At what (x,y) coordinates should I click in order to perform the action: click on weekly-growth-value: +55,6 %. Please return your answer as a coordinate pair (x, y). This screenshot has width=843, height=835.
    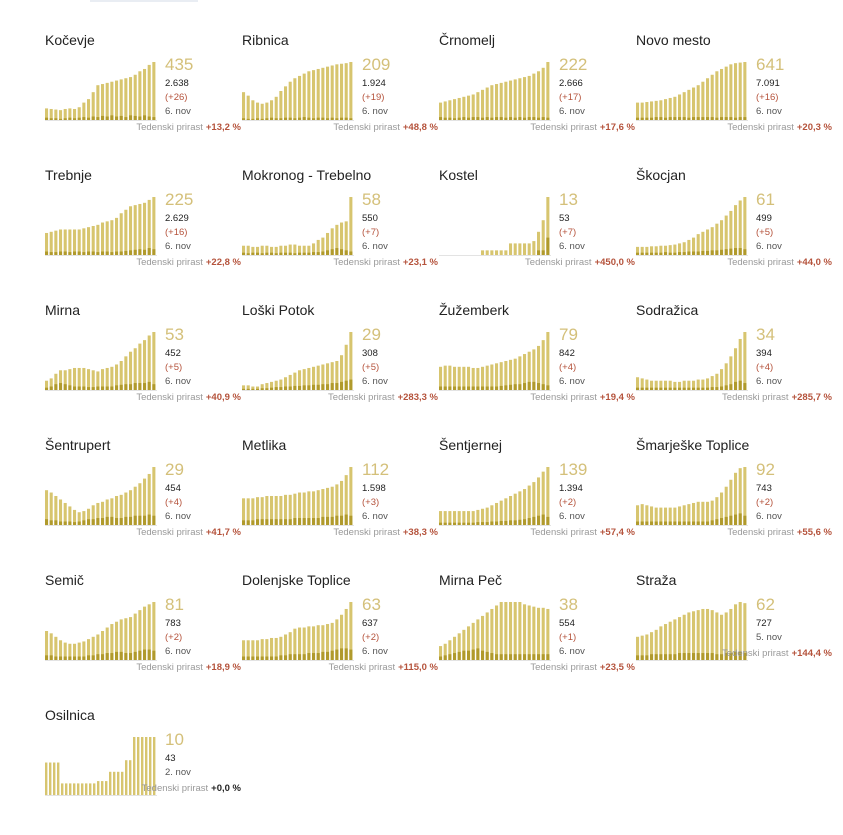
    Looking at the image, I should click on (814, 532).